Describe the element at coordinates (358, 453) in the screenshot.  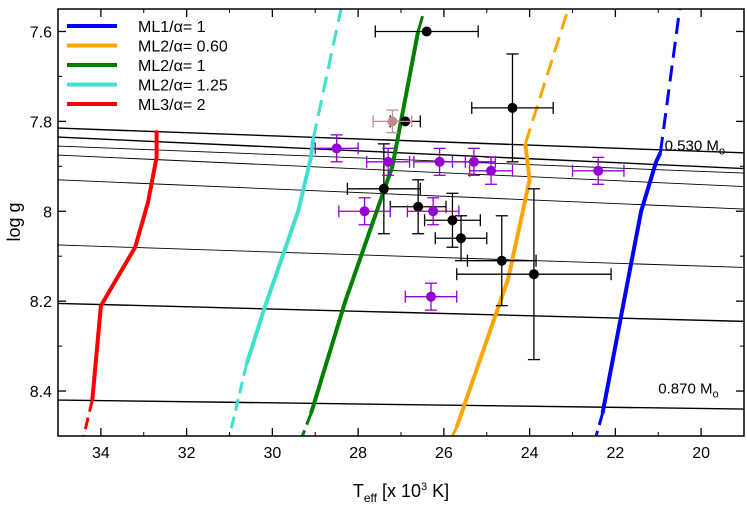
I see `x-tick-label: 28` at that location.